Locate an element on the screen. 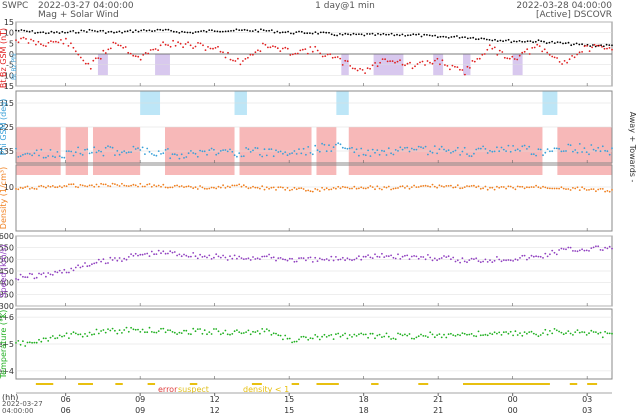 Image resolution: width=640 pixels, height=419 pixels. speed-points is located at coordinates (314, 263).